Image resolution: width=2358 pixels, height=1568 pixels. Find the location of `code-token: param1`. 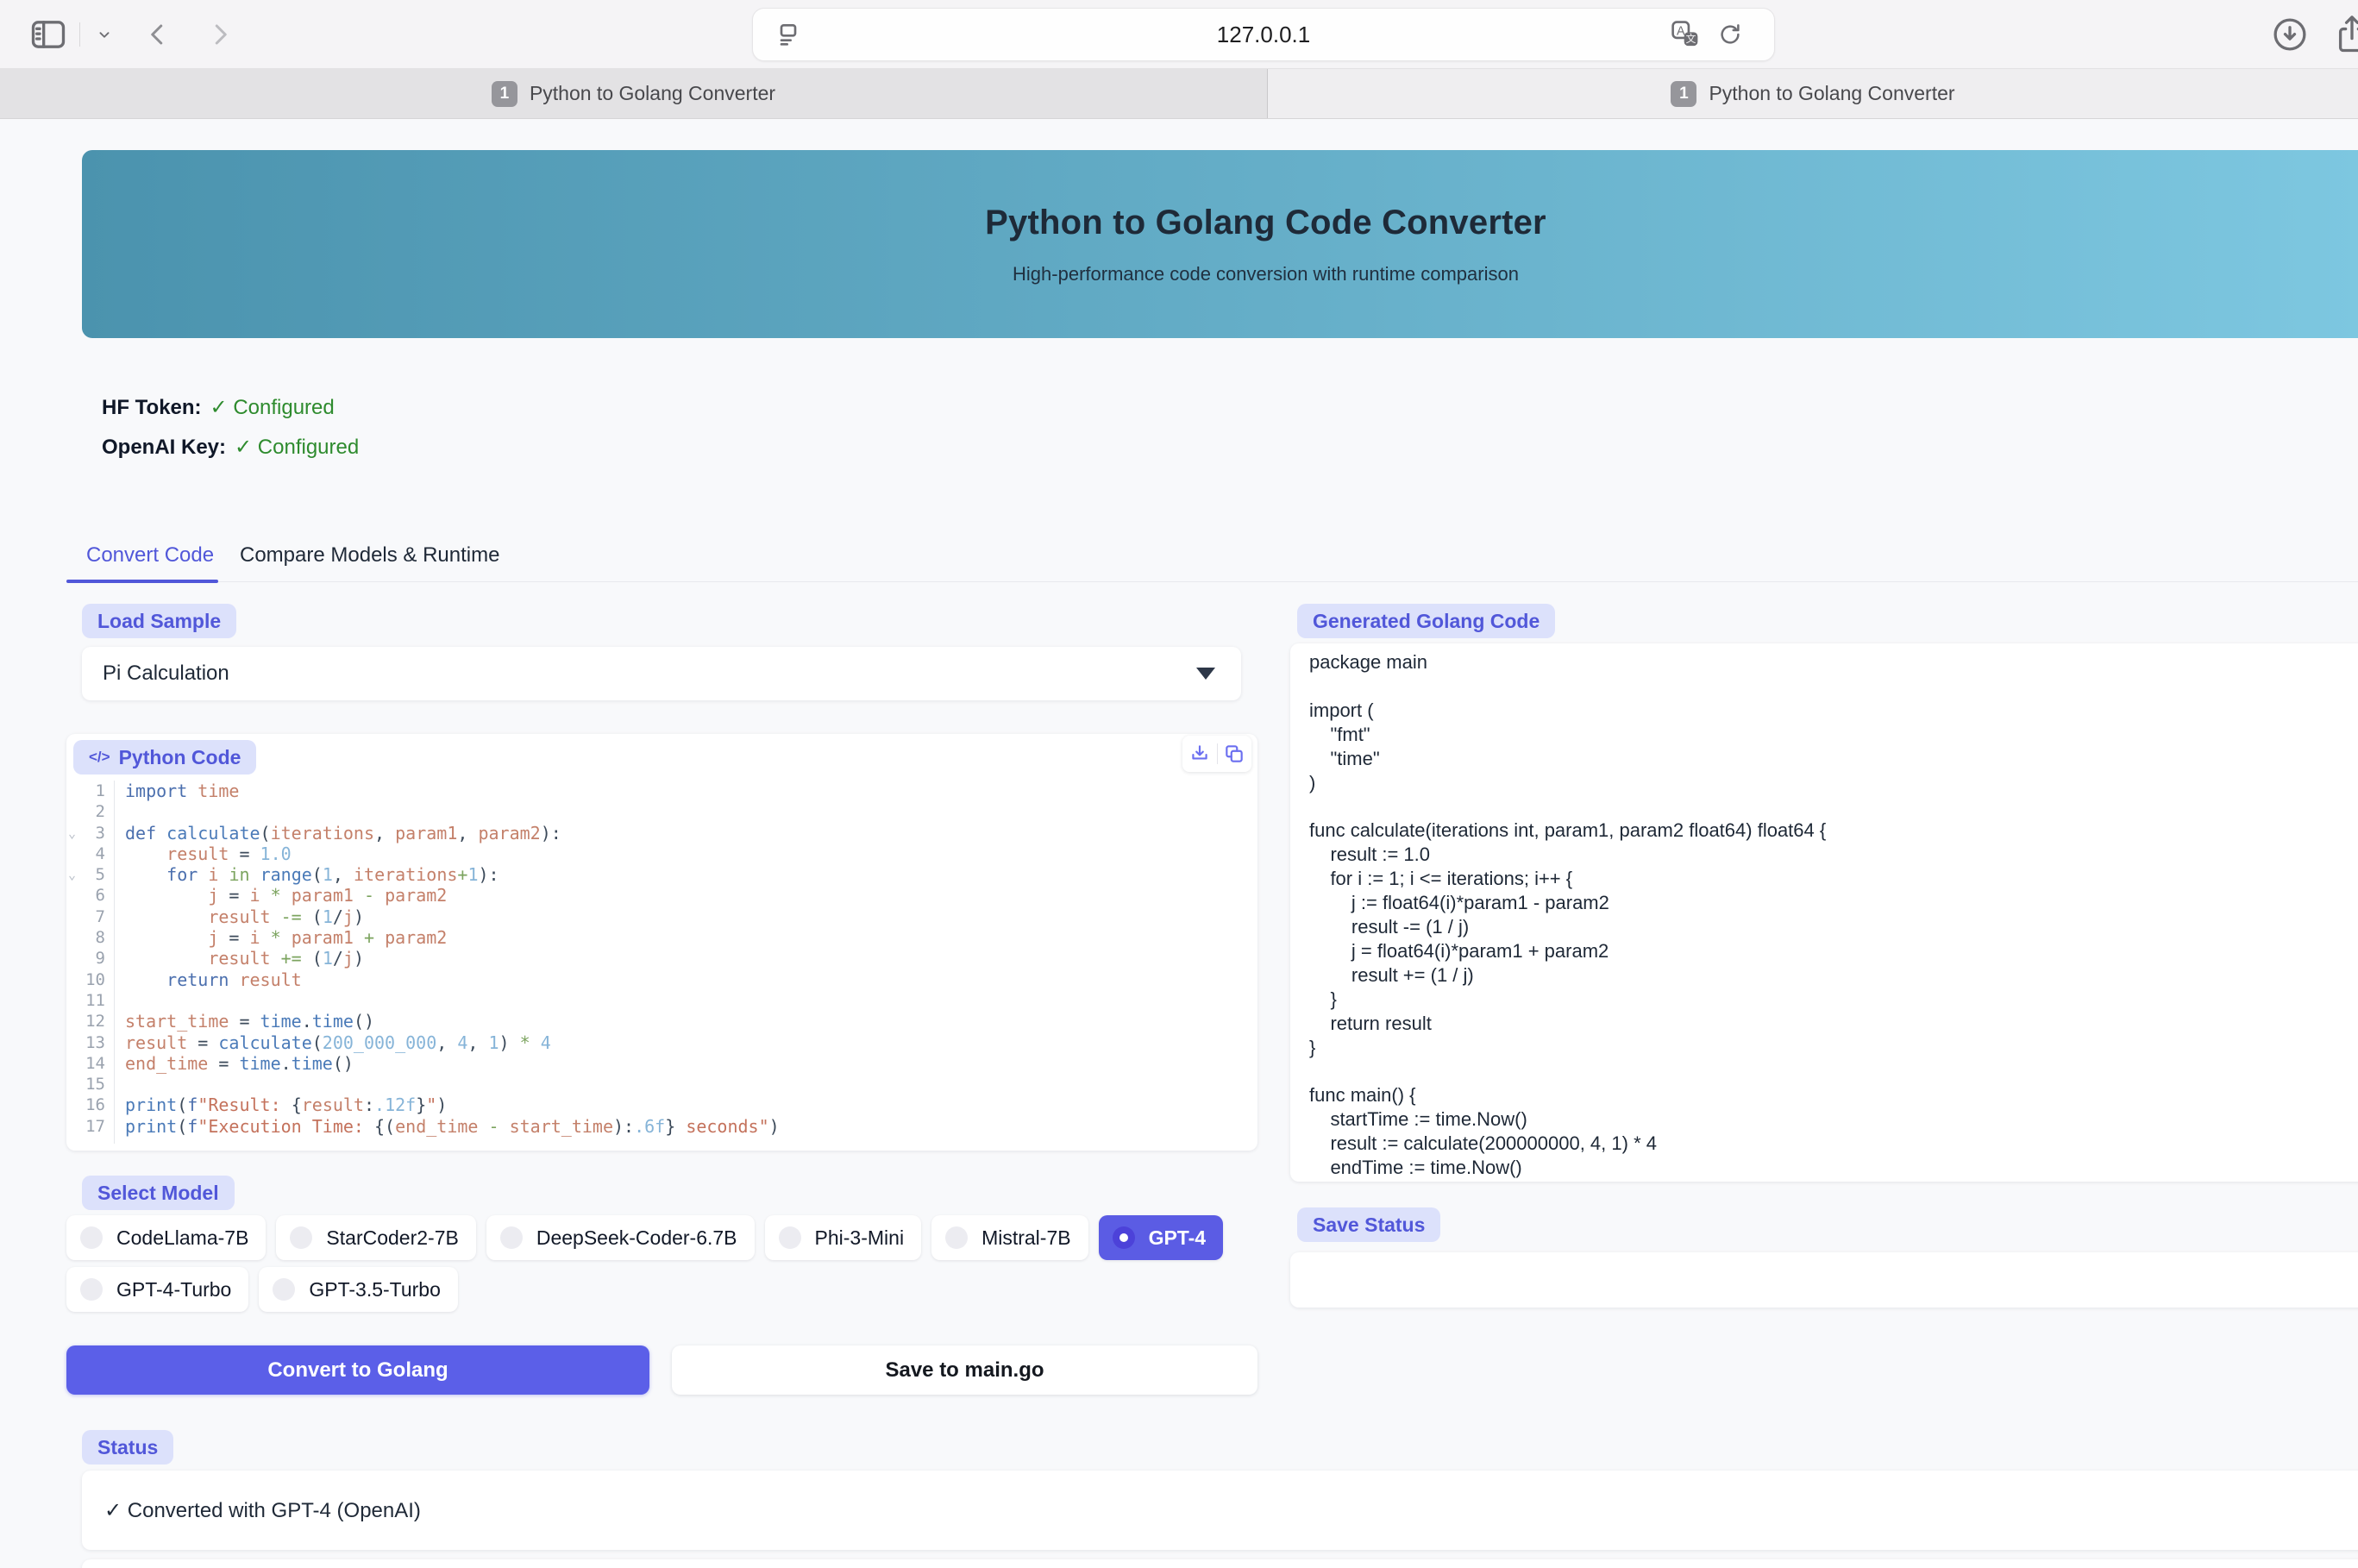

code-token: param1 is located at coordinates (322, 895).